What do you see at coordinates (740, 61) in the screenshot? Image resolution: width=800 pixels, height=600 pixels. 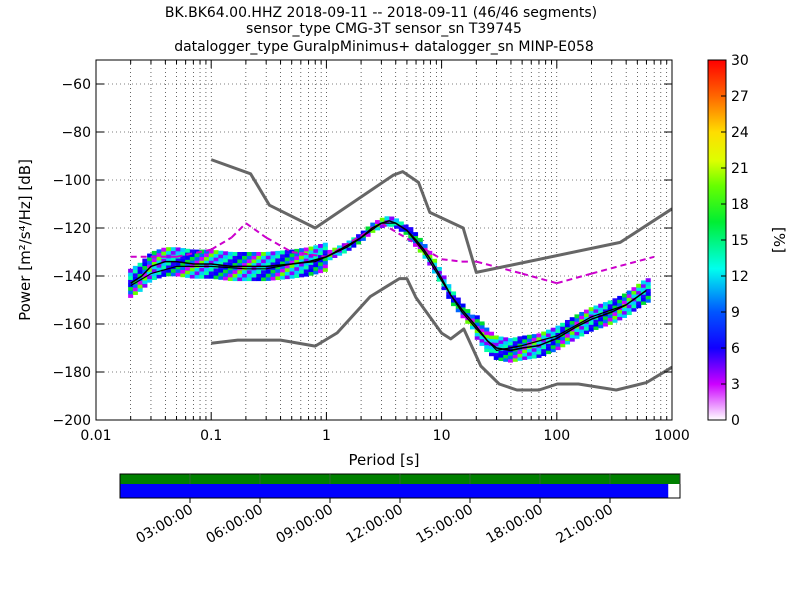 I see `colorbar-tick-label: 30` at bounding box center [740, 61].